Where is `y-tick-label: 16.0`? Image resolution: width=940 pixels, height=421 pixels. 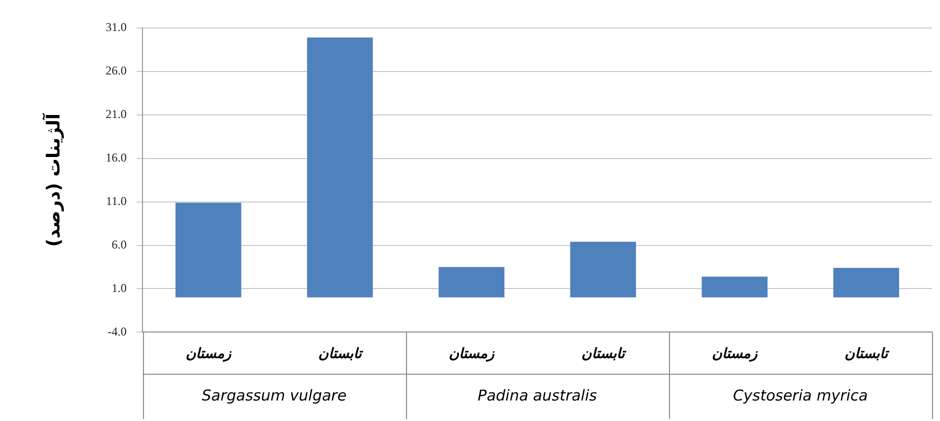
y-tick-label: 16.0 is located at coordinates (116, 157).